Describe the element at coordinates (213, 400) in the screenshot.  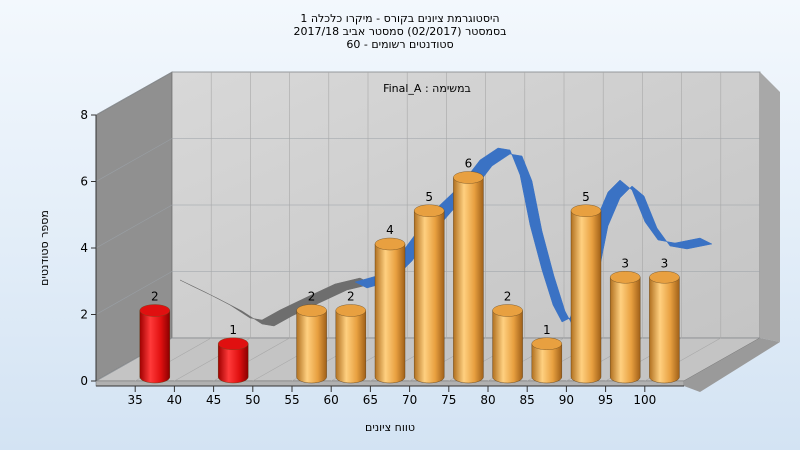
I see `x-tick-label: 45` at that location.